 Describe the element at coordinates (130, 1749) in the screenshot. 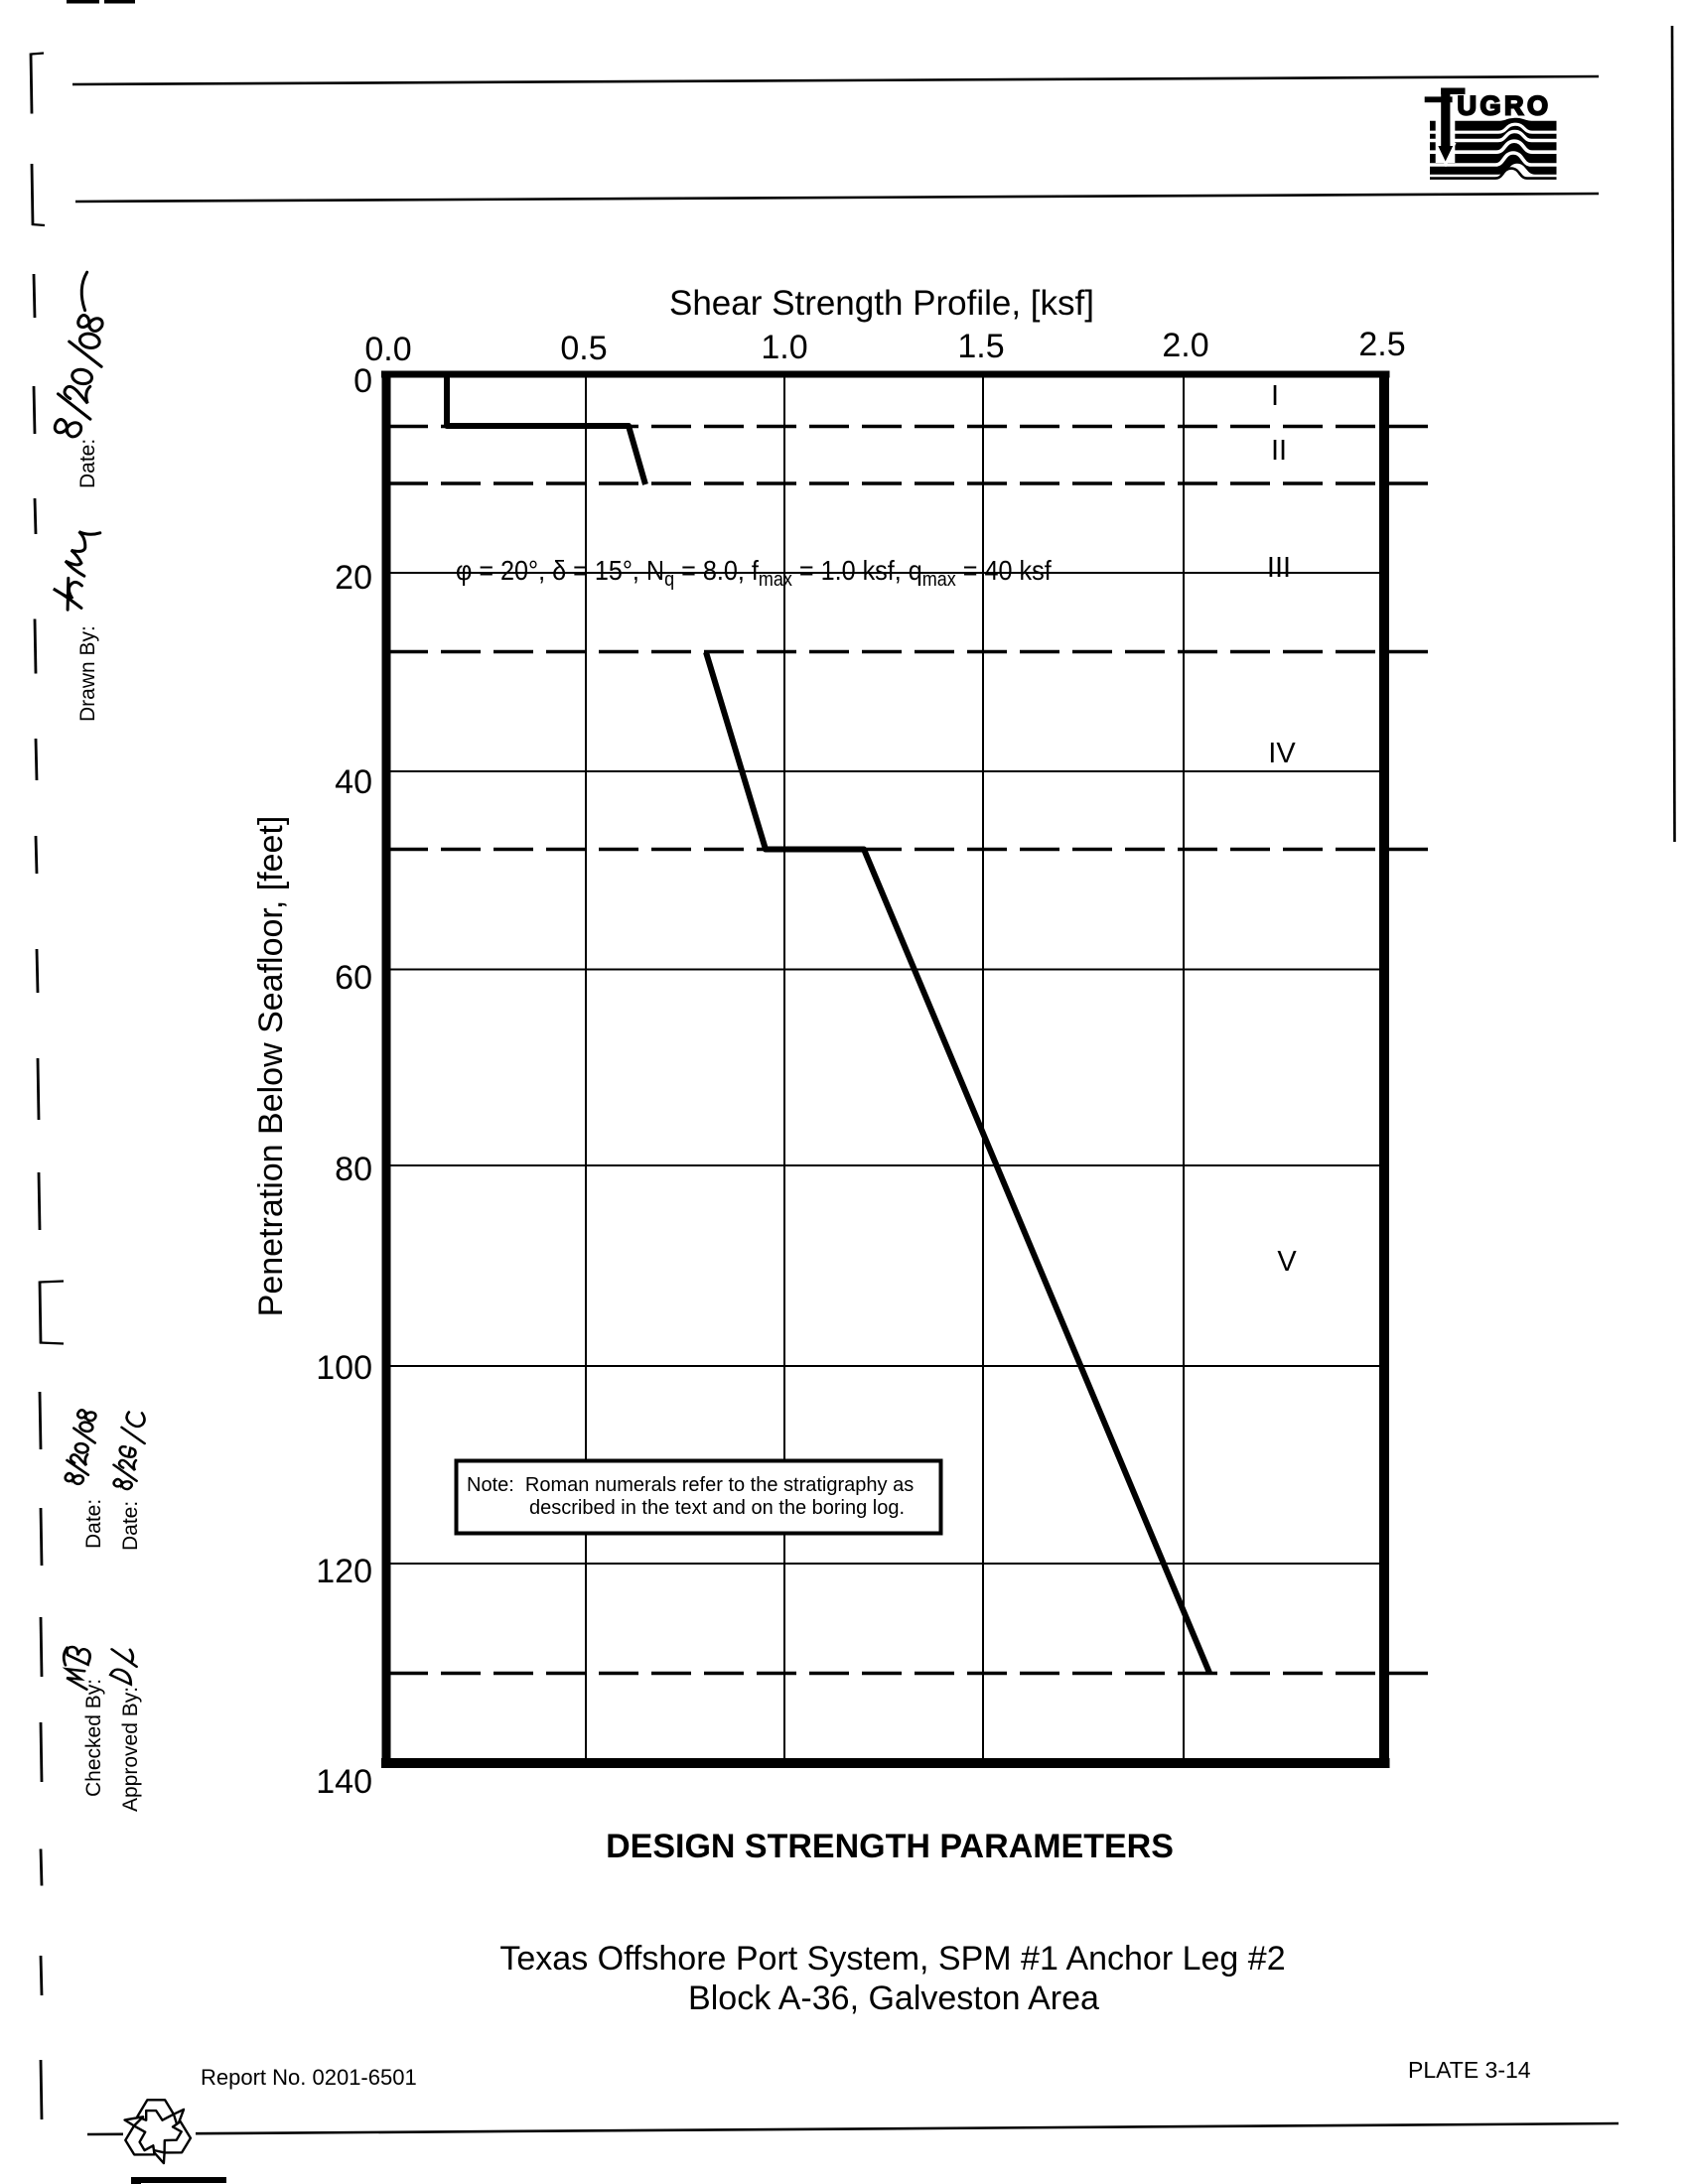

I see `svg-text: Approved By:` at that location.